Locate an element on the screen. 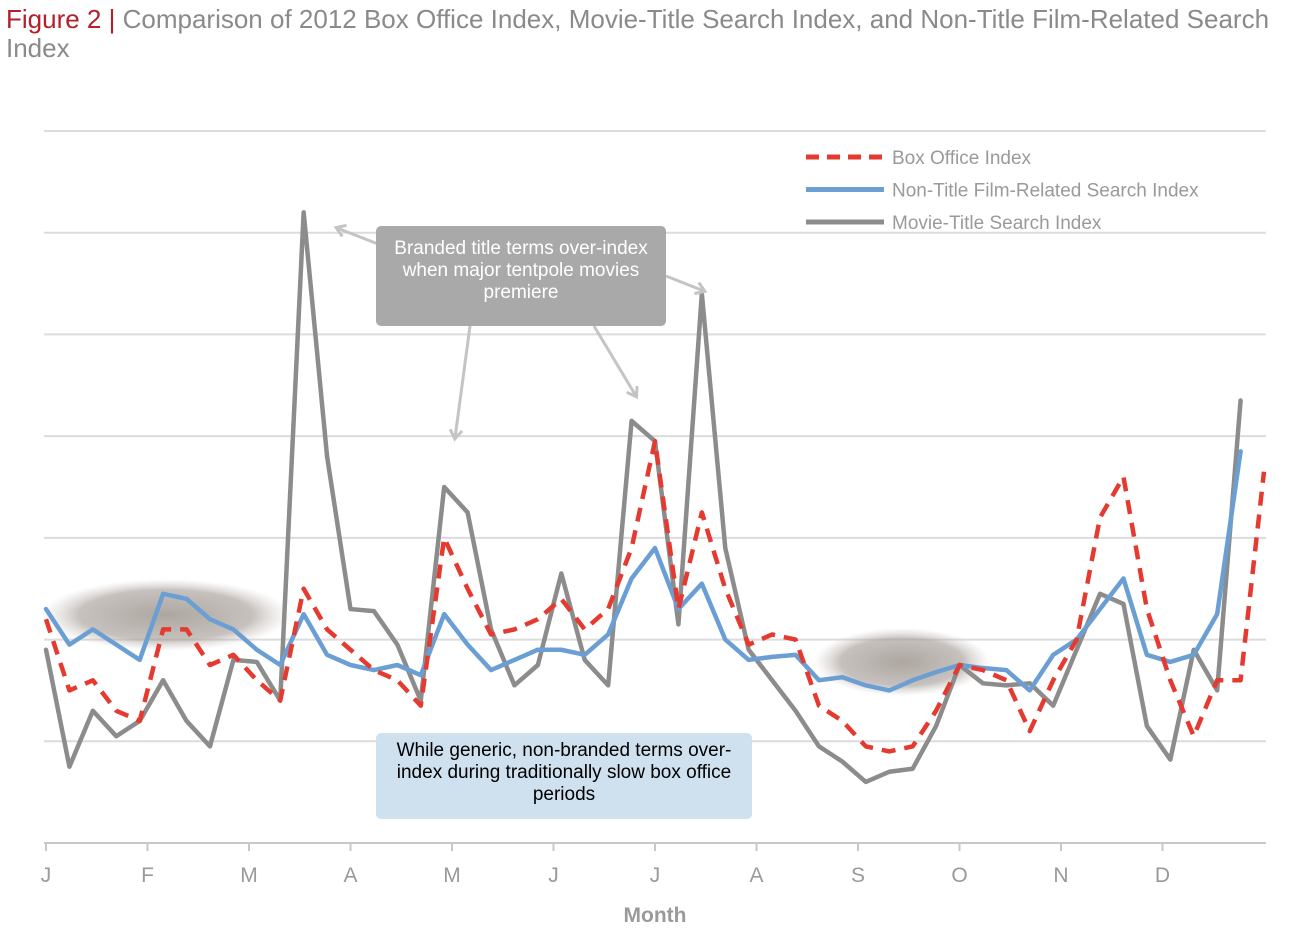 This screenshot has height=934, width=1300. legend-label: Movie-Title Search Index is located at coordinates (997, 223).